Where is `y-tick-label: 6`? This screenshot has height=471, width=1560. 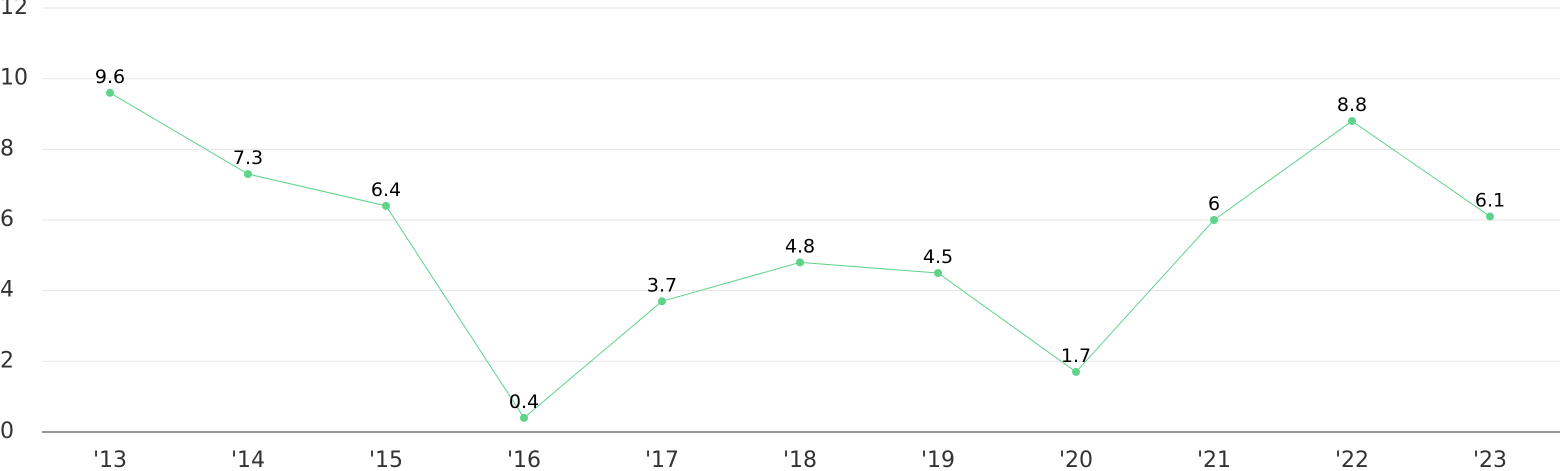
y-tick-label: 6 is located at coordinates (7, 219).